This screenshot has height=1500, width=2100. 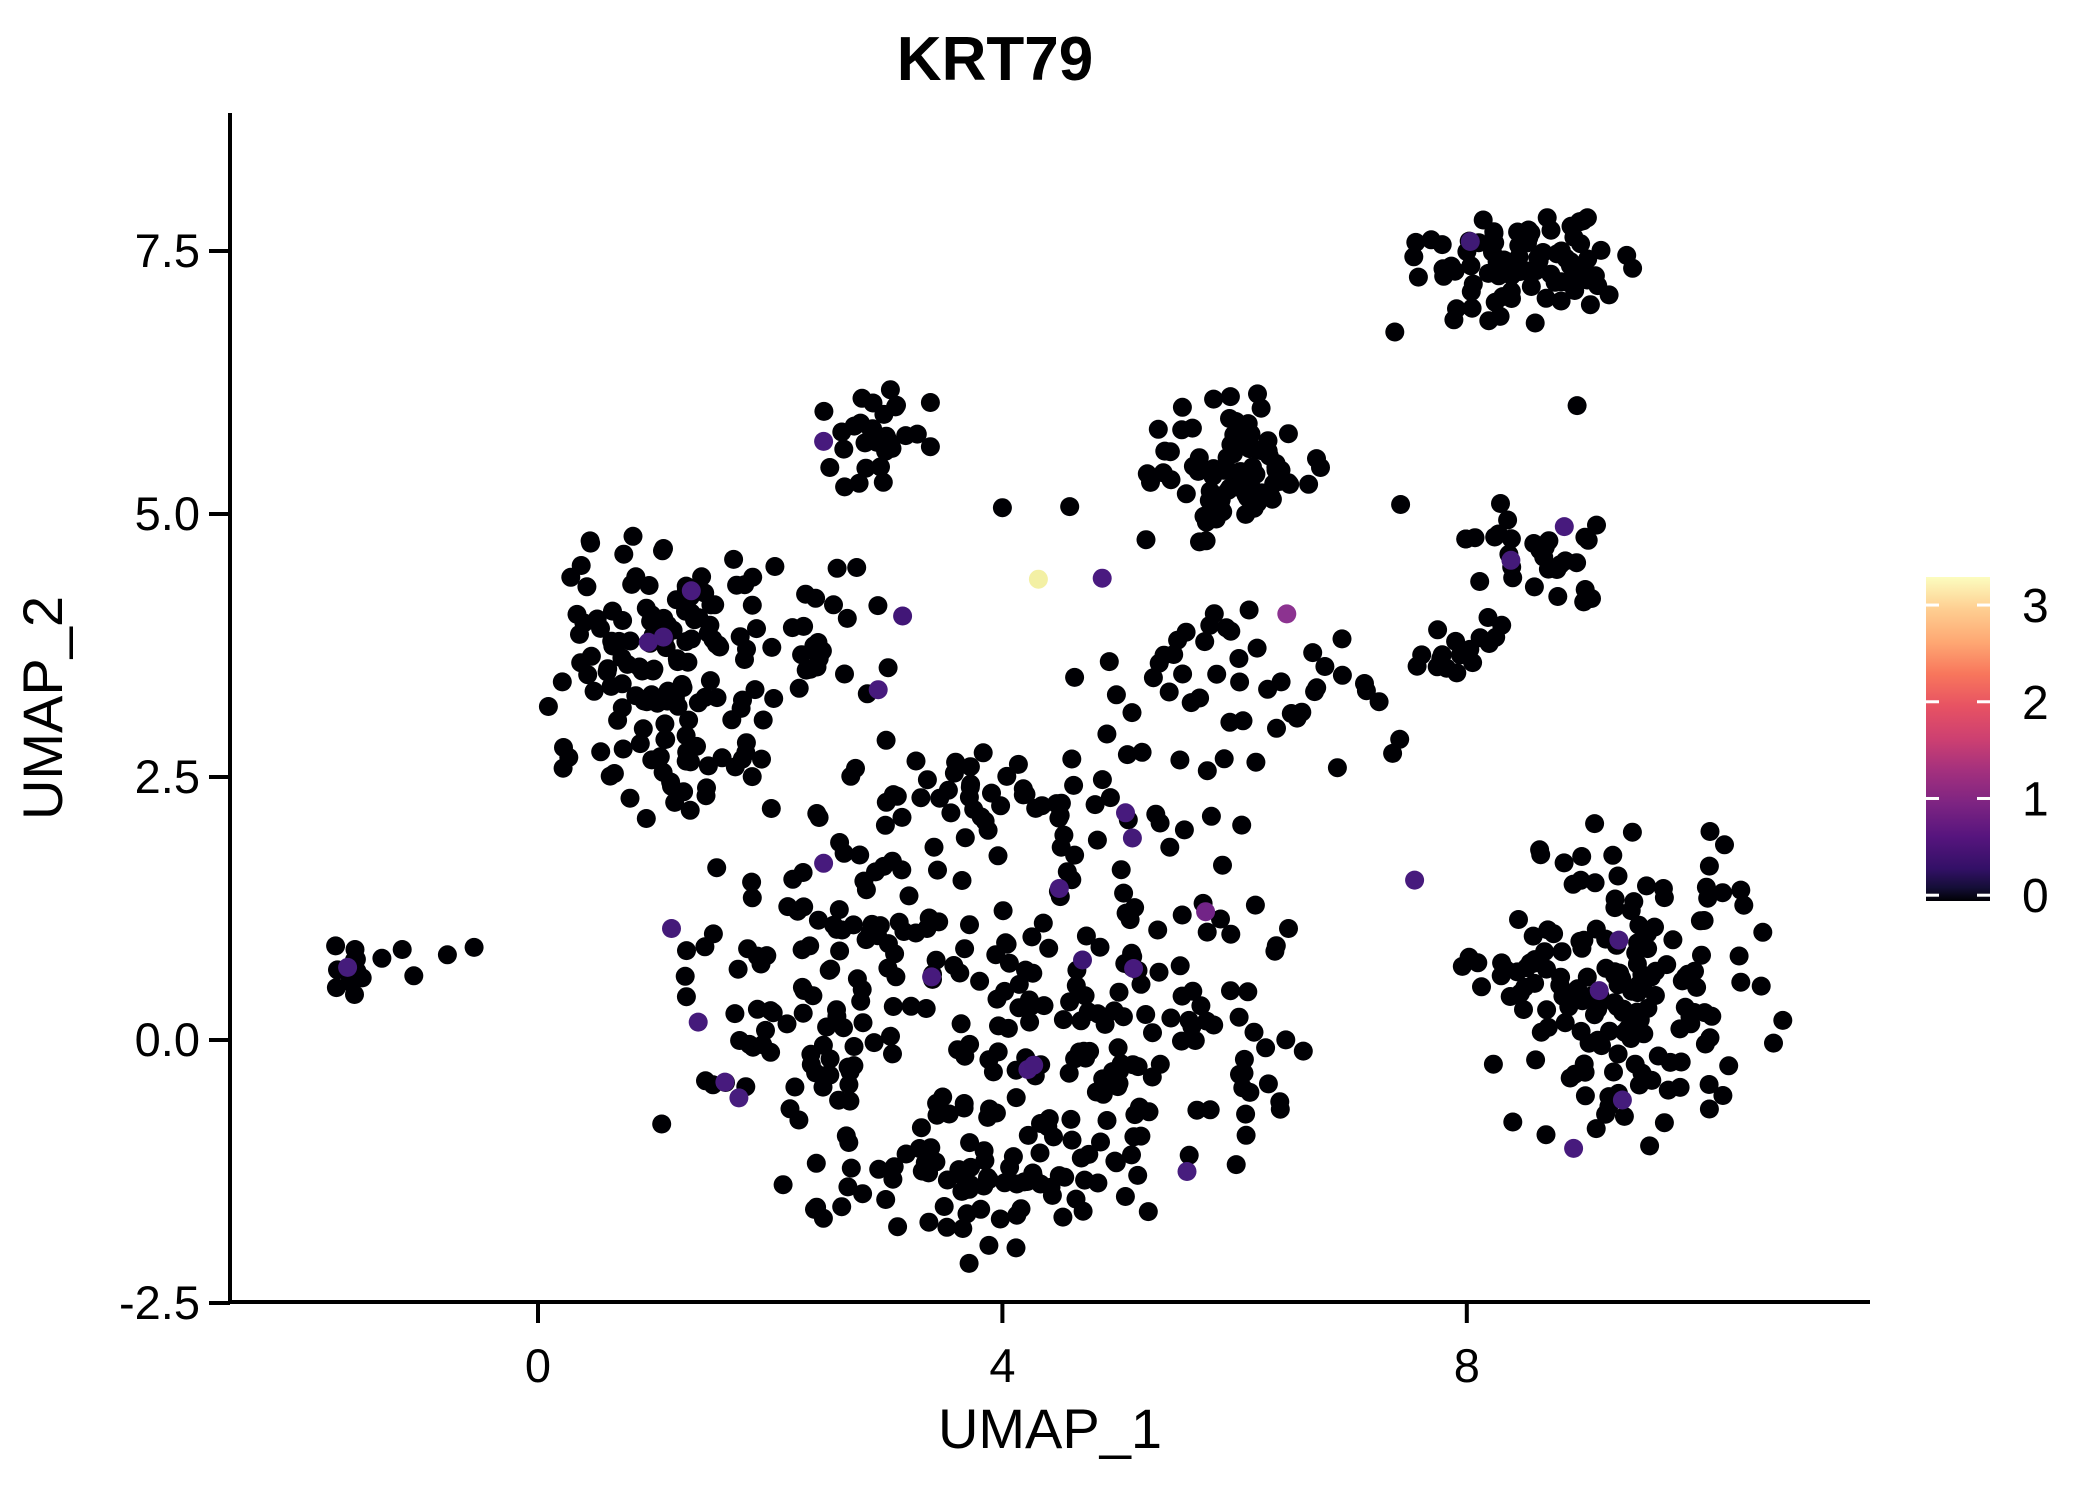 I want to click on colorbar-tick-left, so click(x=1932, y=702).